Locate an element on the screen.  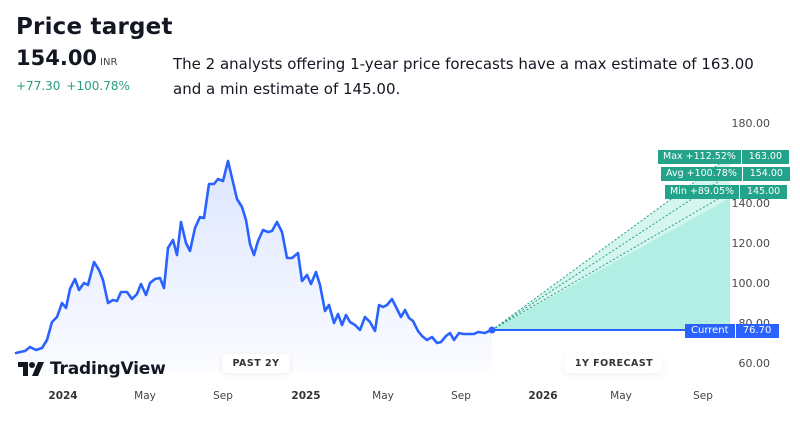
avg-forecast-line is located at coordinates (611, 252).